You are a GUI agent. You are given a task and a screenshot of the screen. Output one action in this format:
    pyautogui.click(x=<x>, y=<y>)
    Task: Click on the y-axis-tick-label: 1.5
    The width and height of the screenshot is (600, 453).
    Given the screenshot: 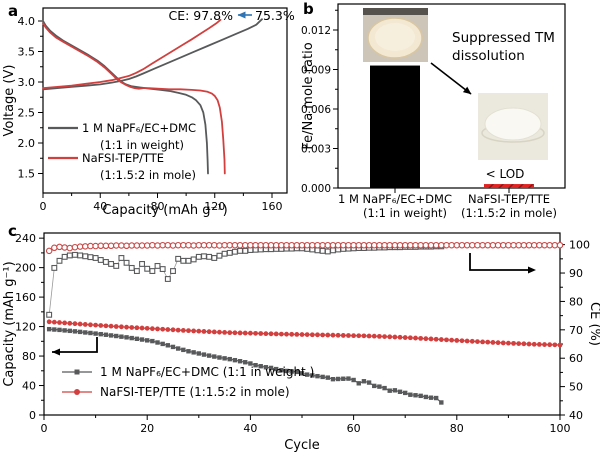 What is the action you would take?
    pyautogui.click(x=27, y=174)
    